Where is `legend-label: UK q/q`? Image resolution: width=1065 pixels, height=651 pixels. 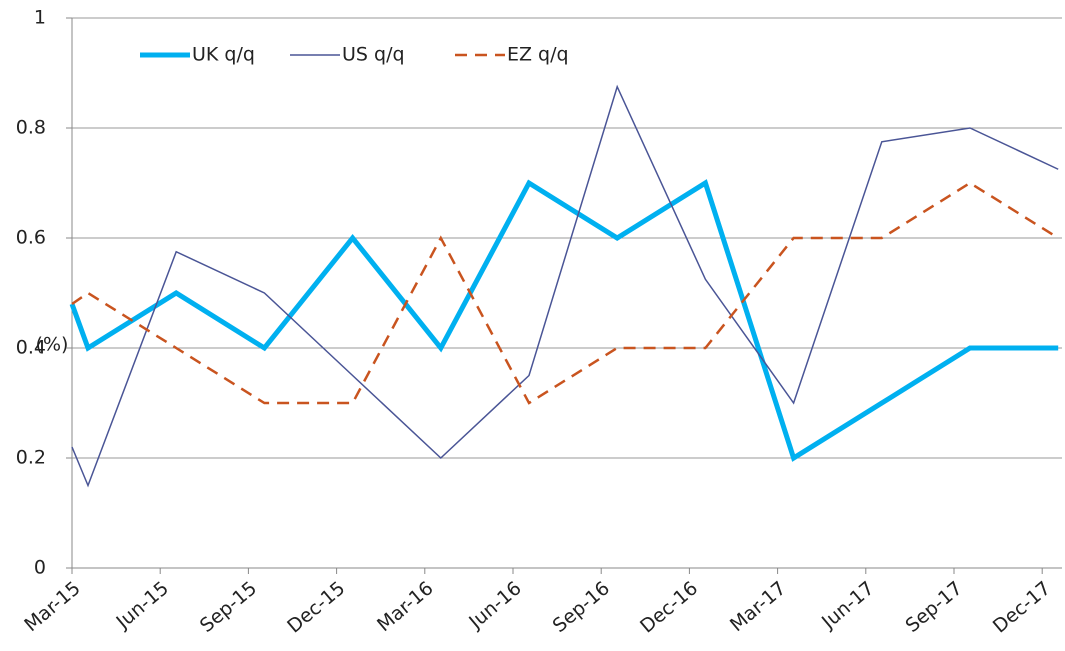
legend-label: UK q/q is located at coordinates (223, 55).